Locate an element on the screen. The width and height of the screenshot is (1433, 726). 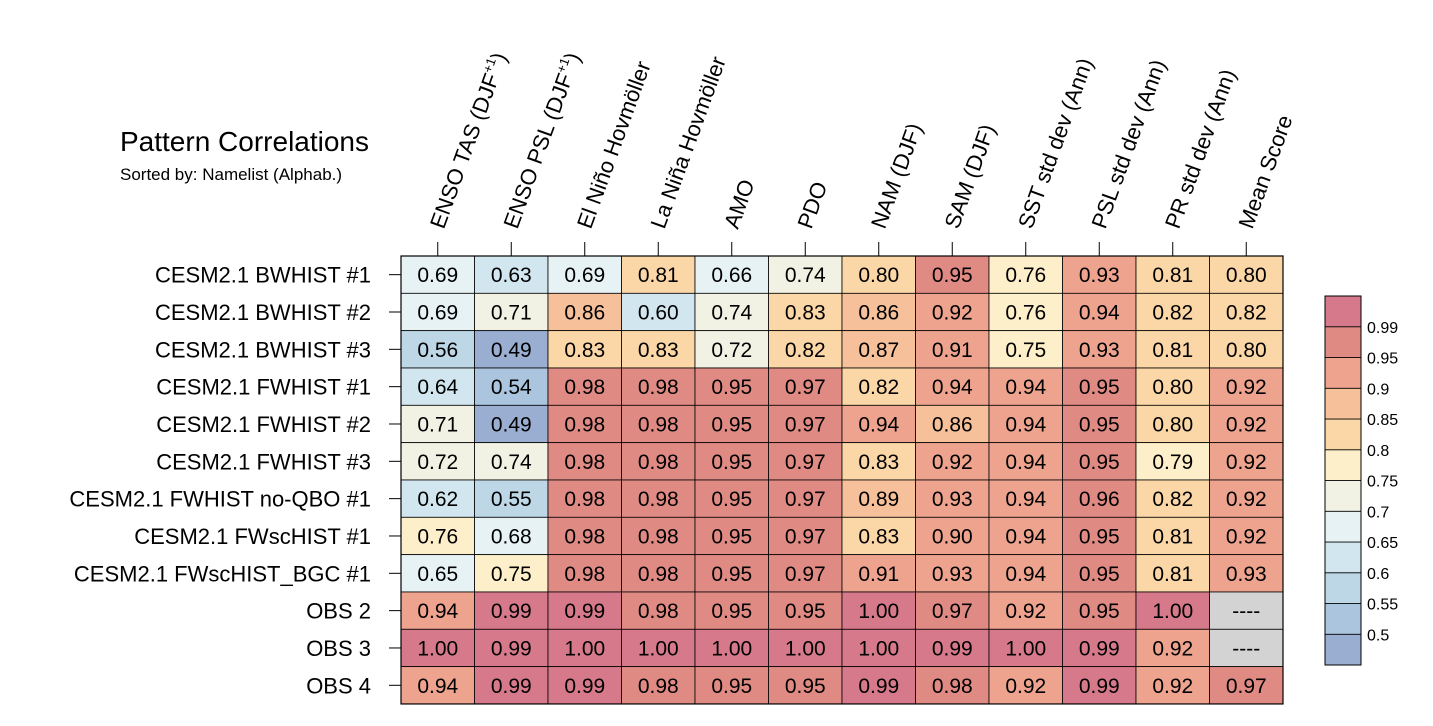
cell-value-label: 0.80 is located at coordinates (1172, 387).